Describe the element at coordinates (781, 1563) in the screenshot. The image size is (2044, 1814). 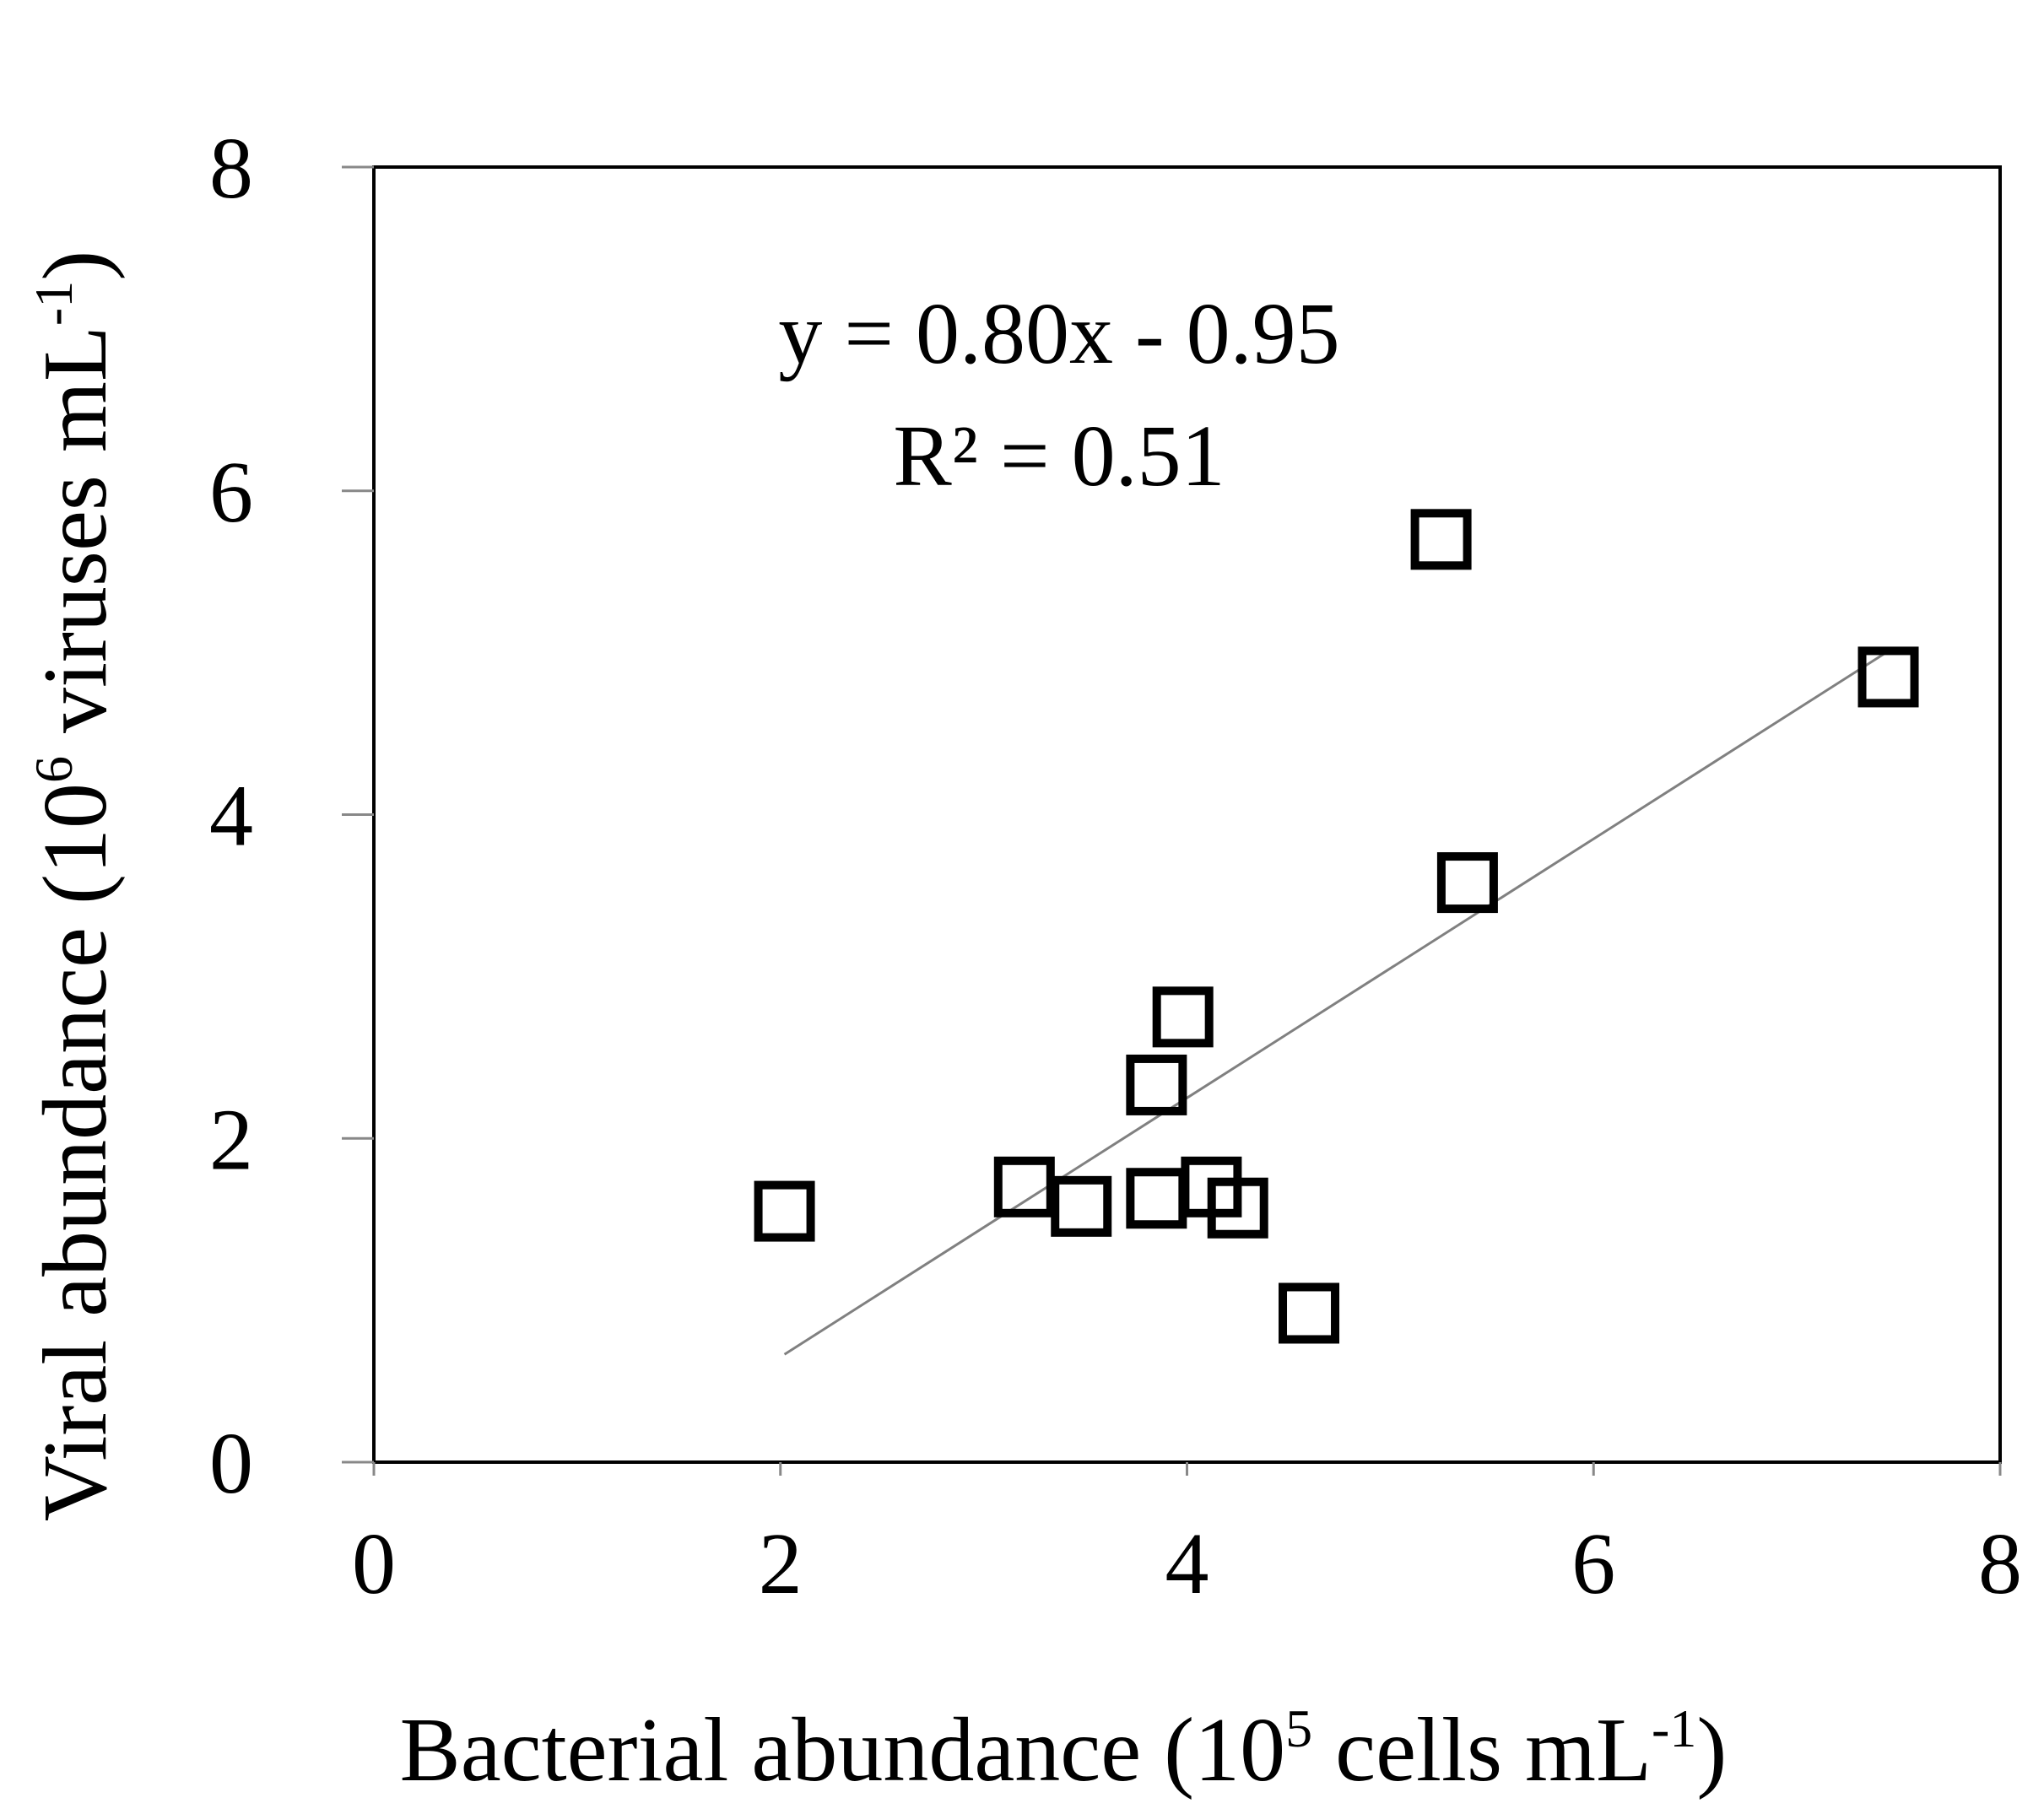
I see `x-tick-label: 2` at that location.